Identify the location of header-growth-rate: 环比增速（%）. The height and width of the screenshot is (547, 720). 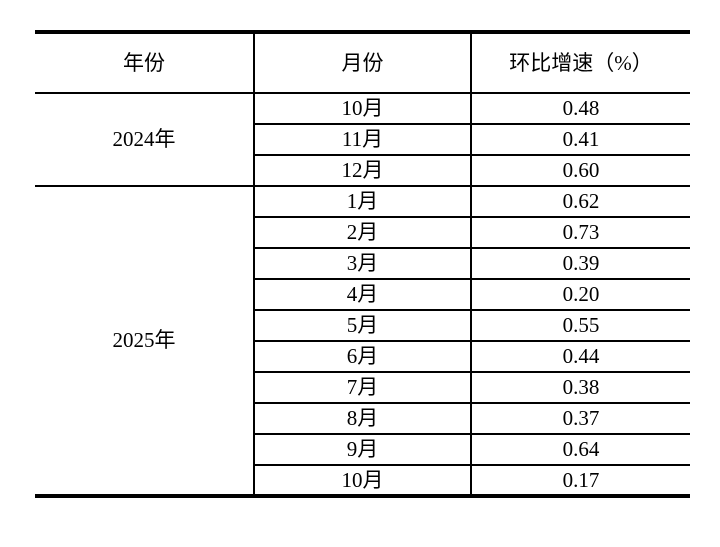
(580, 63).